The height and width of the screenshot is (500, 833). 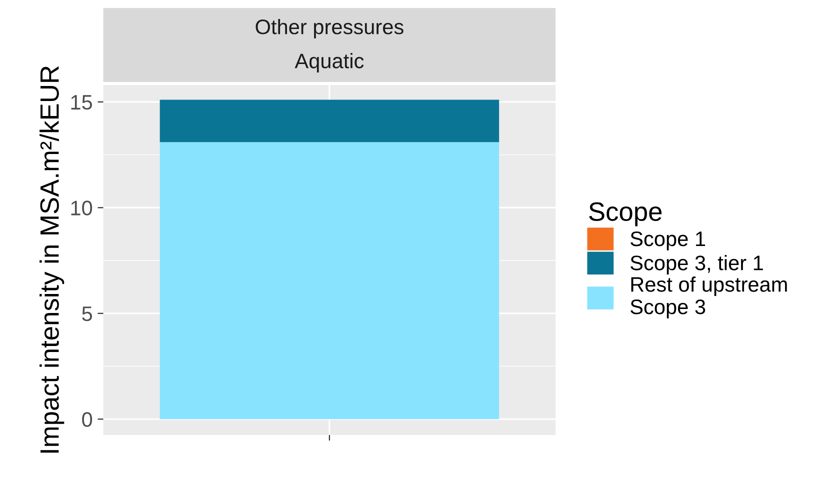 I want to click on legend-label: Scope 3, tier 1, so click(x=696, y=264).